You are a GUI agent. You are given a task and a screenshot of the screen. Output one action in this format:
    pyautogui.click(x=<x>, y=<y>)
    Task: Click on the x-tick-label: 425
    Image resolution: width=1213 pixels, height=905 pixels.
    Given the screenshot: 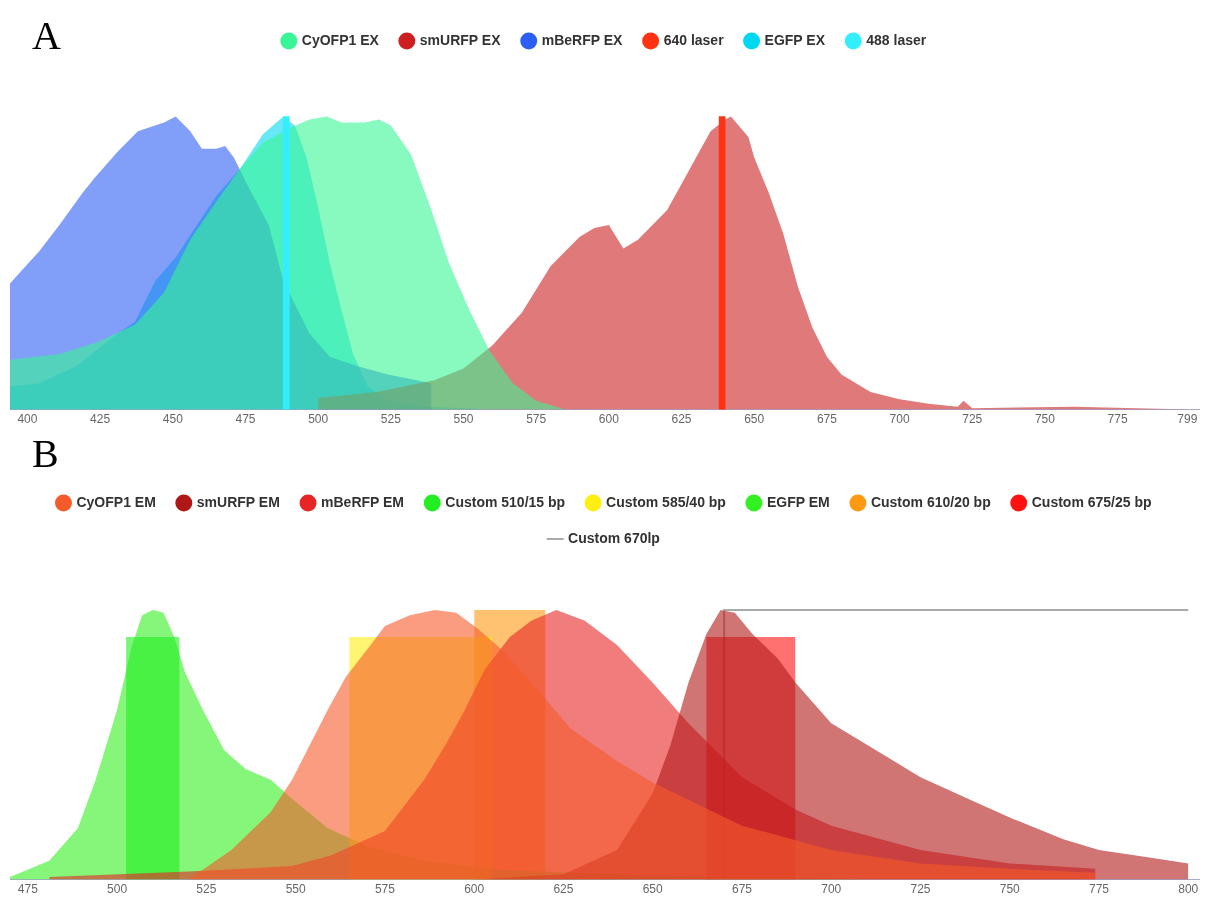 What is the action you would take?
    pyautogui.click(x=100, y=419)
    